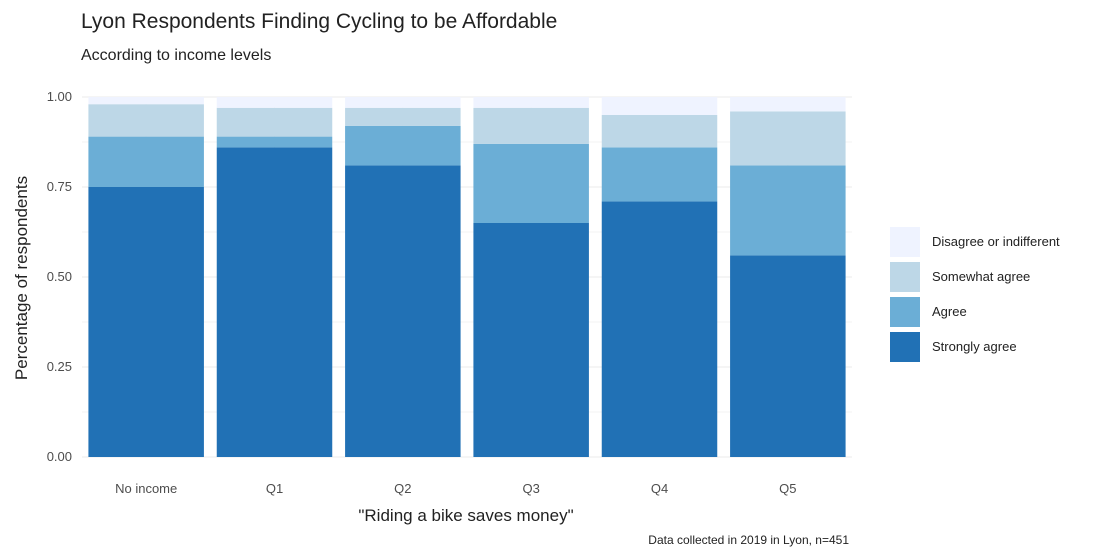 The image size is (1107, 557). What do you see at coordinates (465, 515) in the screenshot?
I see `x-axis-label: "Riding a bike saves money"` at bounding box center [465, 515].